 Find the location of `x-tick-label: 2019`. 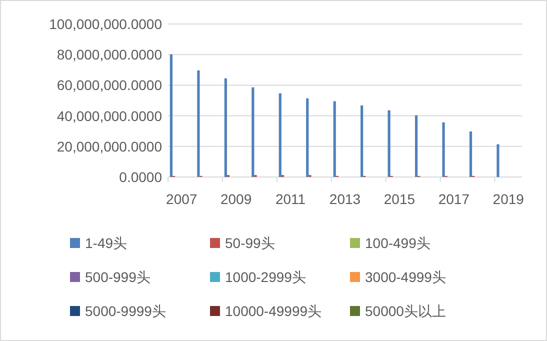

x-tick-label: 2019 is located at coordinates (508, 199).